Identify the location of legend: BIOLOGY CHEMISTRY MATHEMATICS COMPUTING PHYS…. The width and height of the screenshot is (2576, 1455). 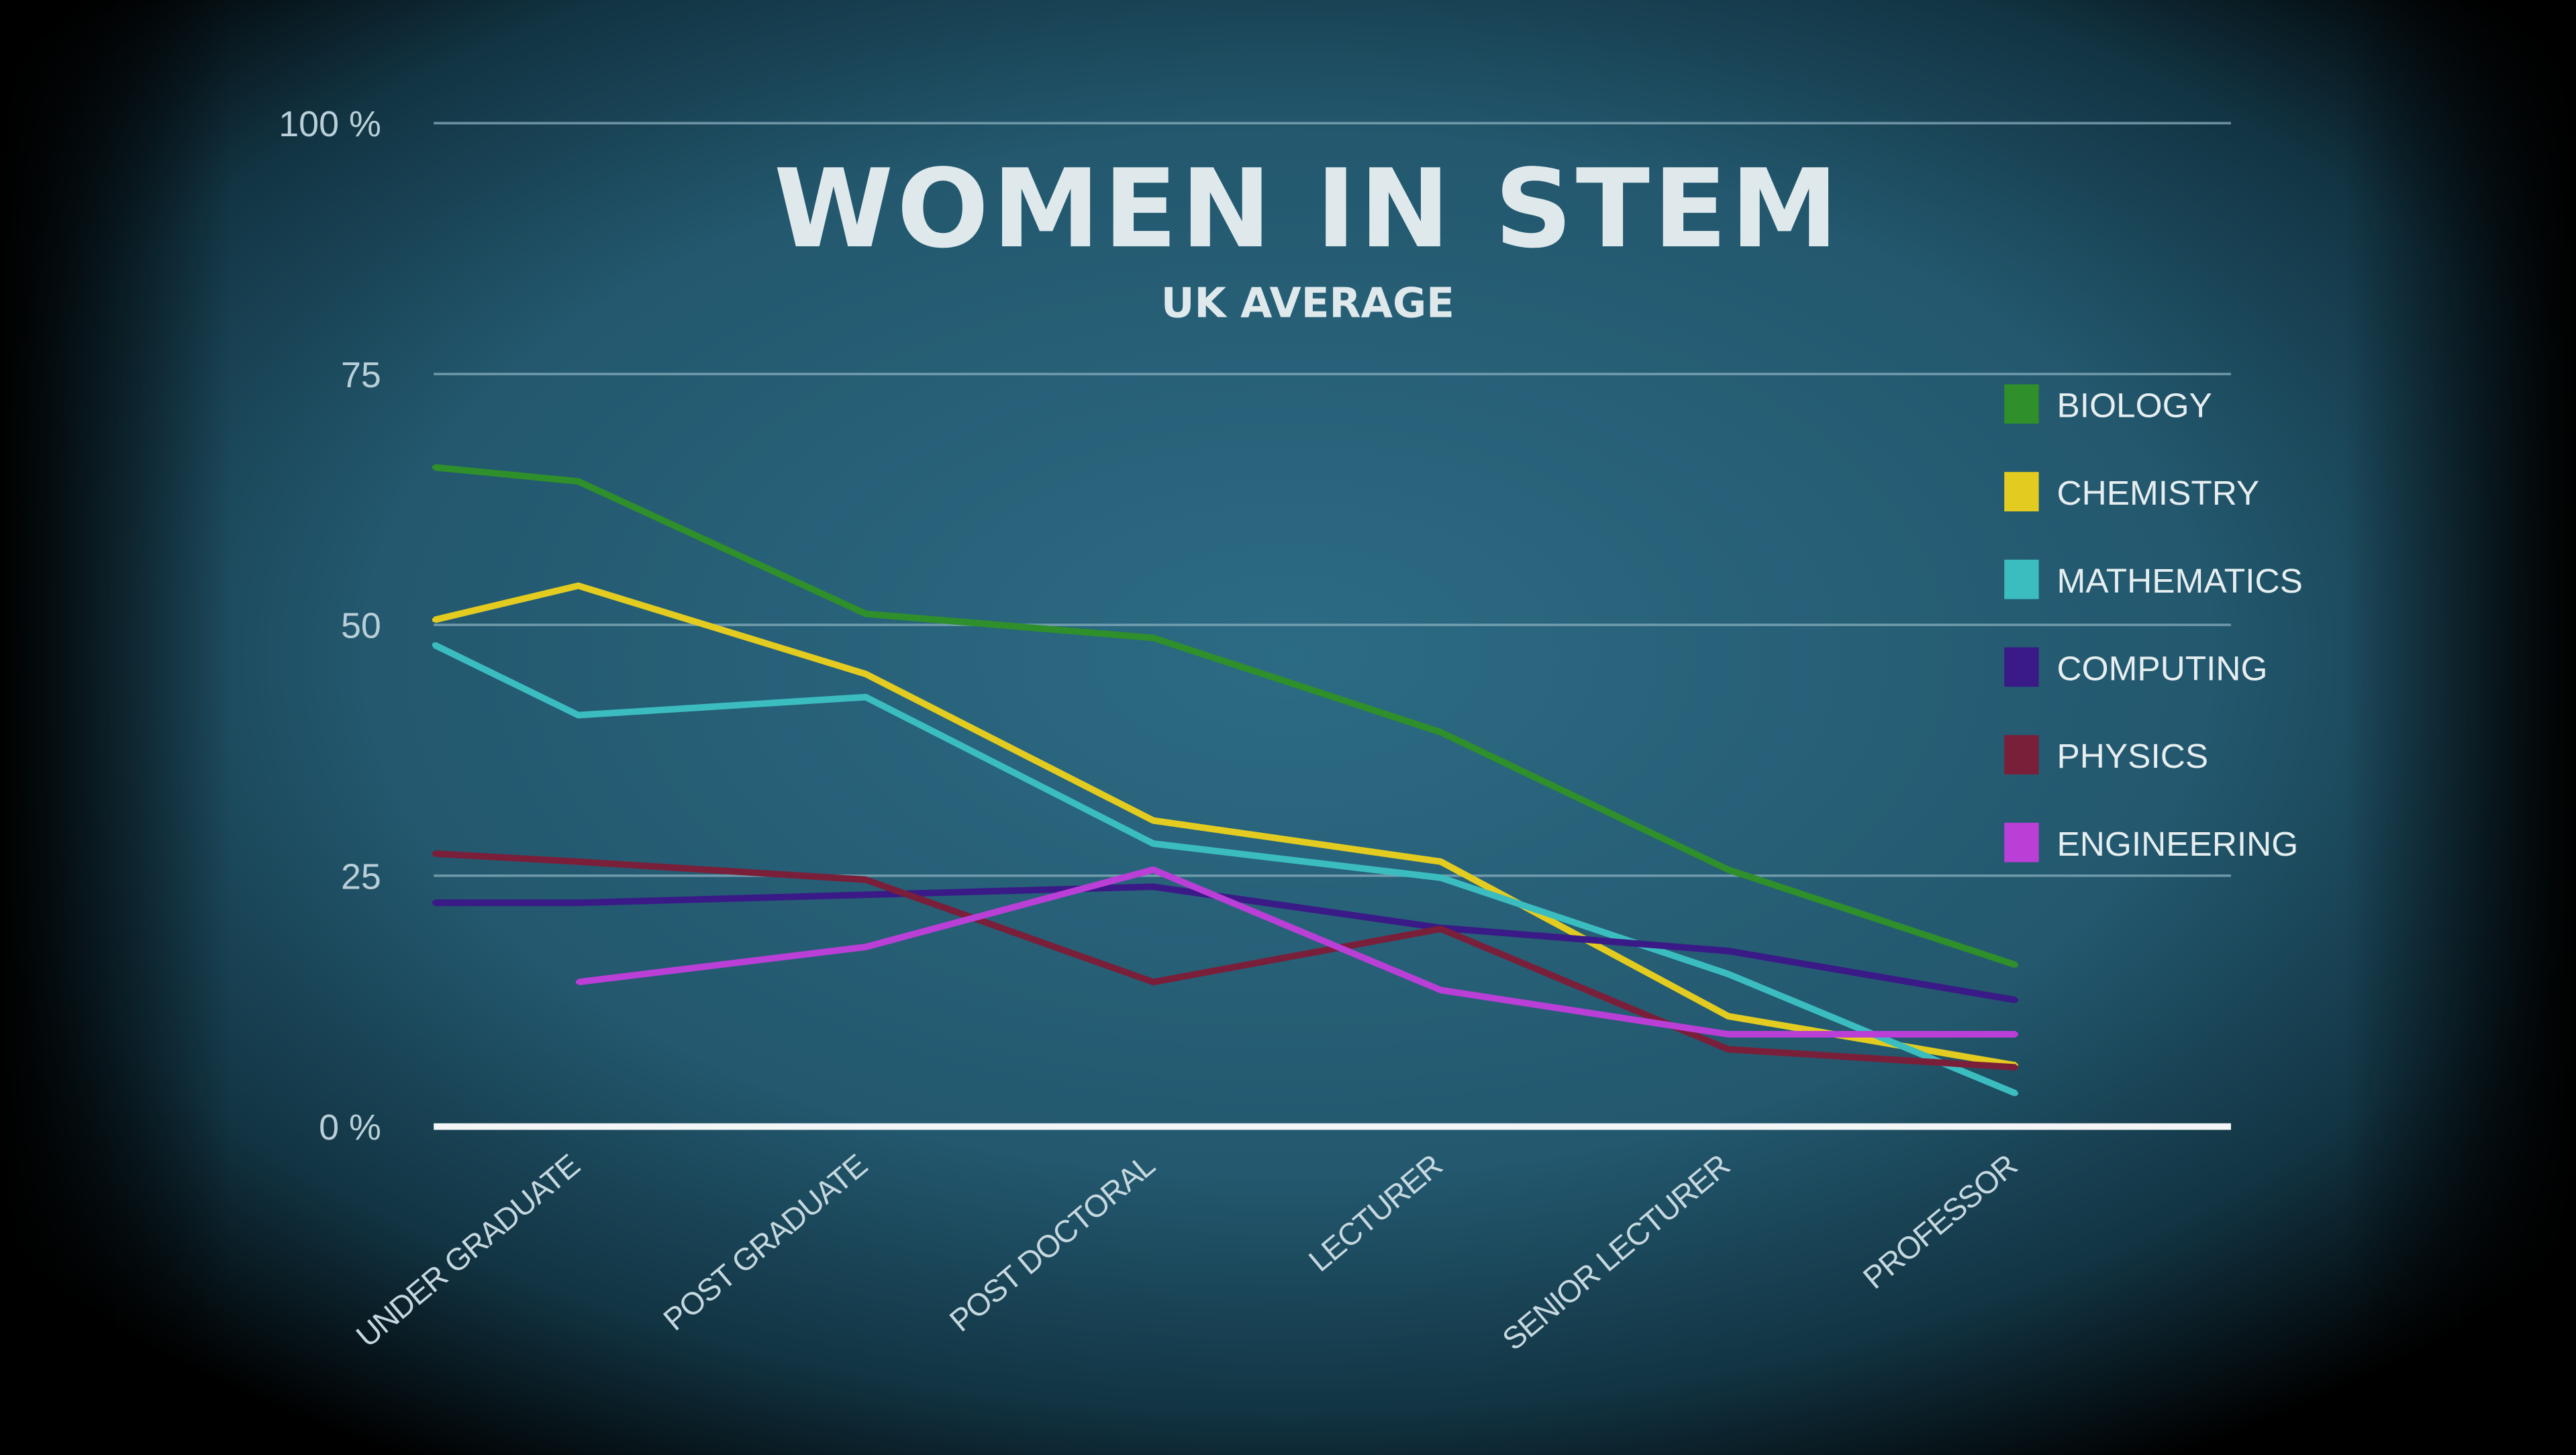
(2153, 623).